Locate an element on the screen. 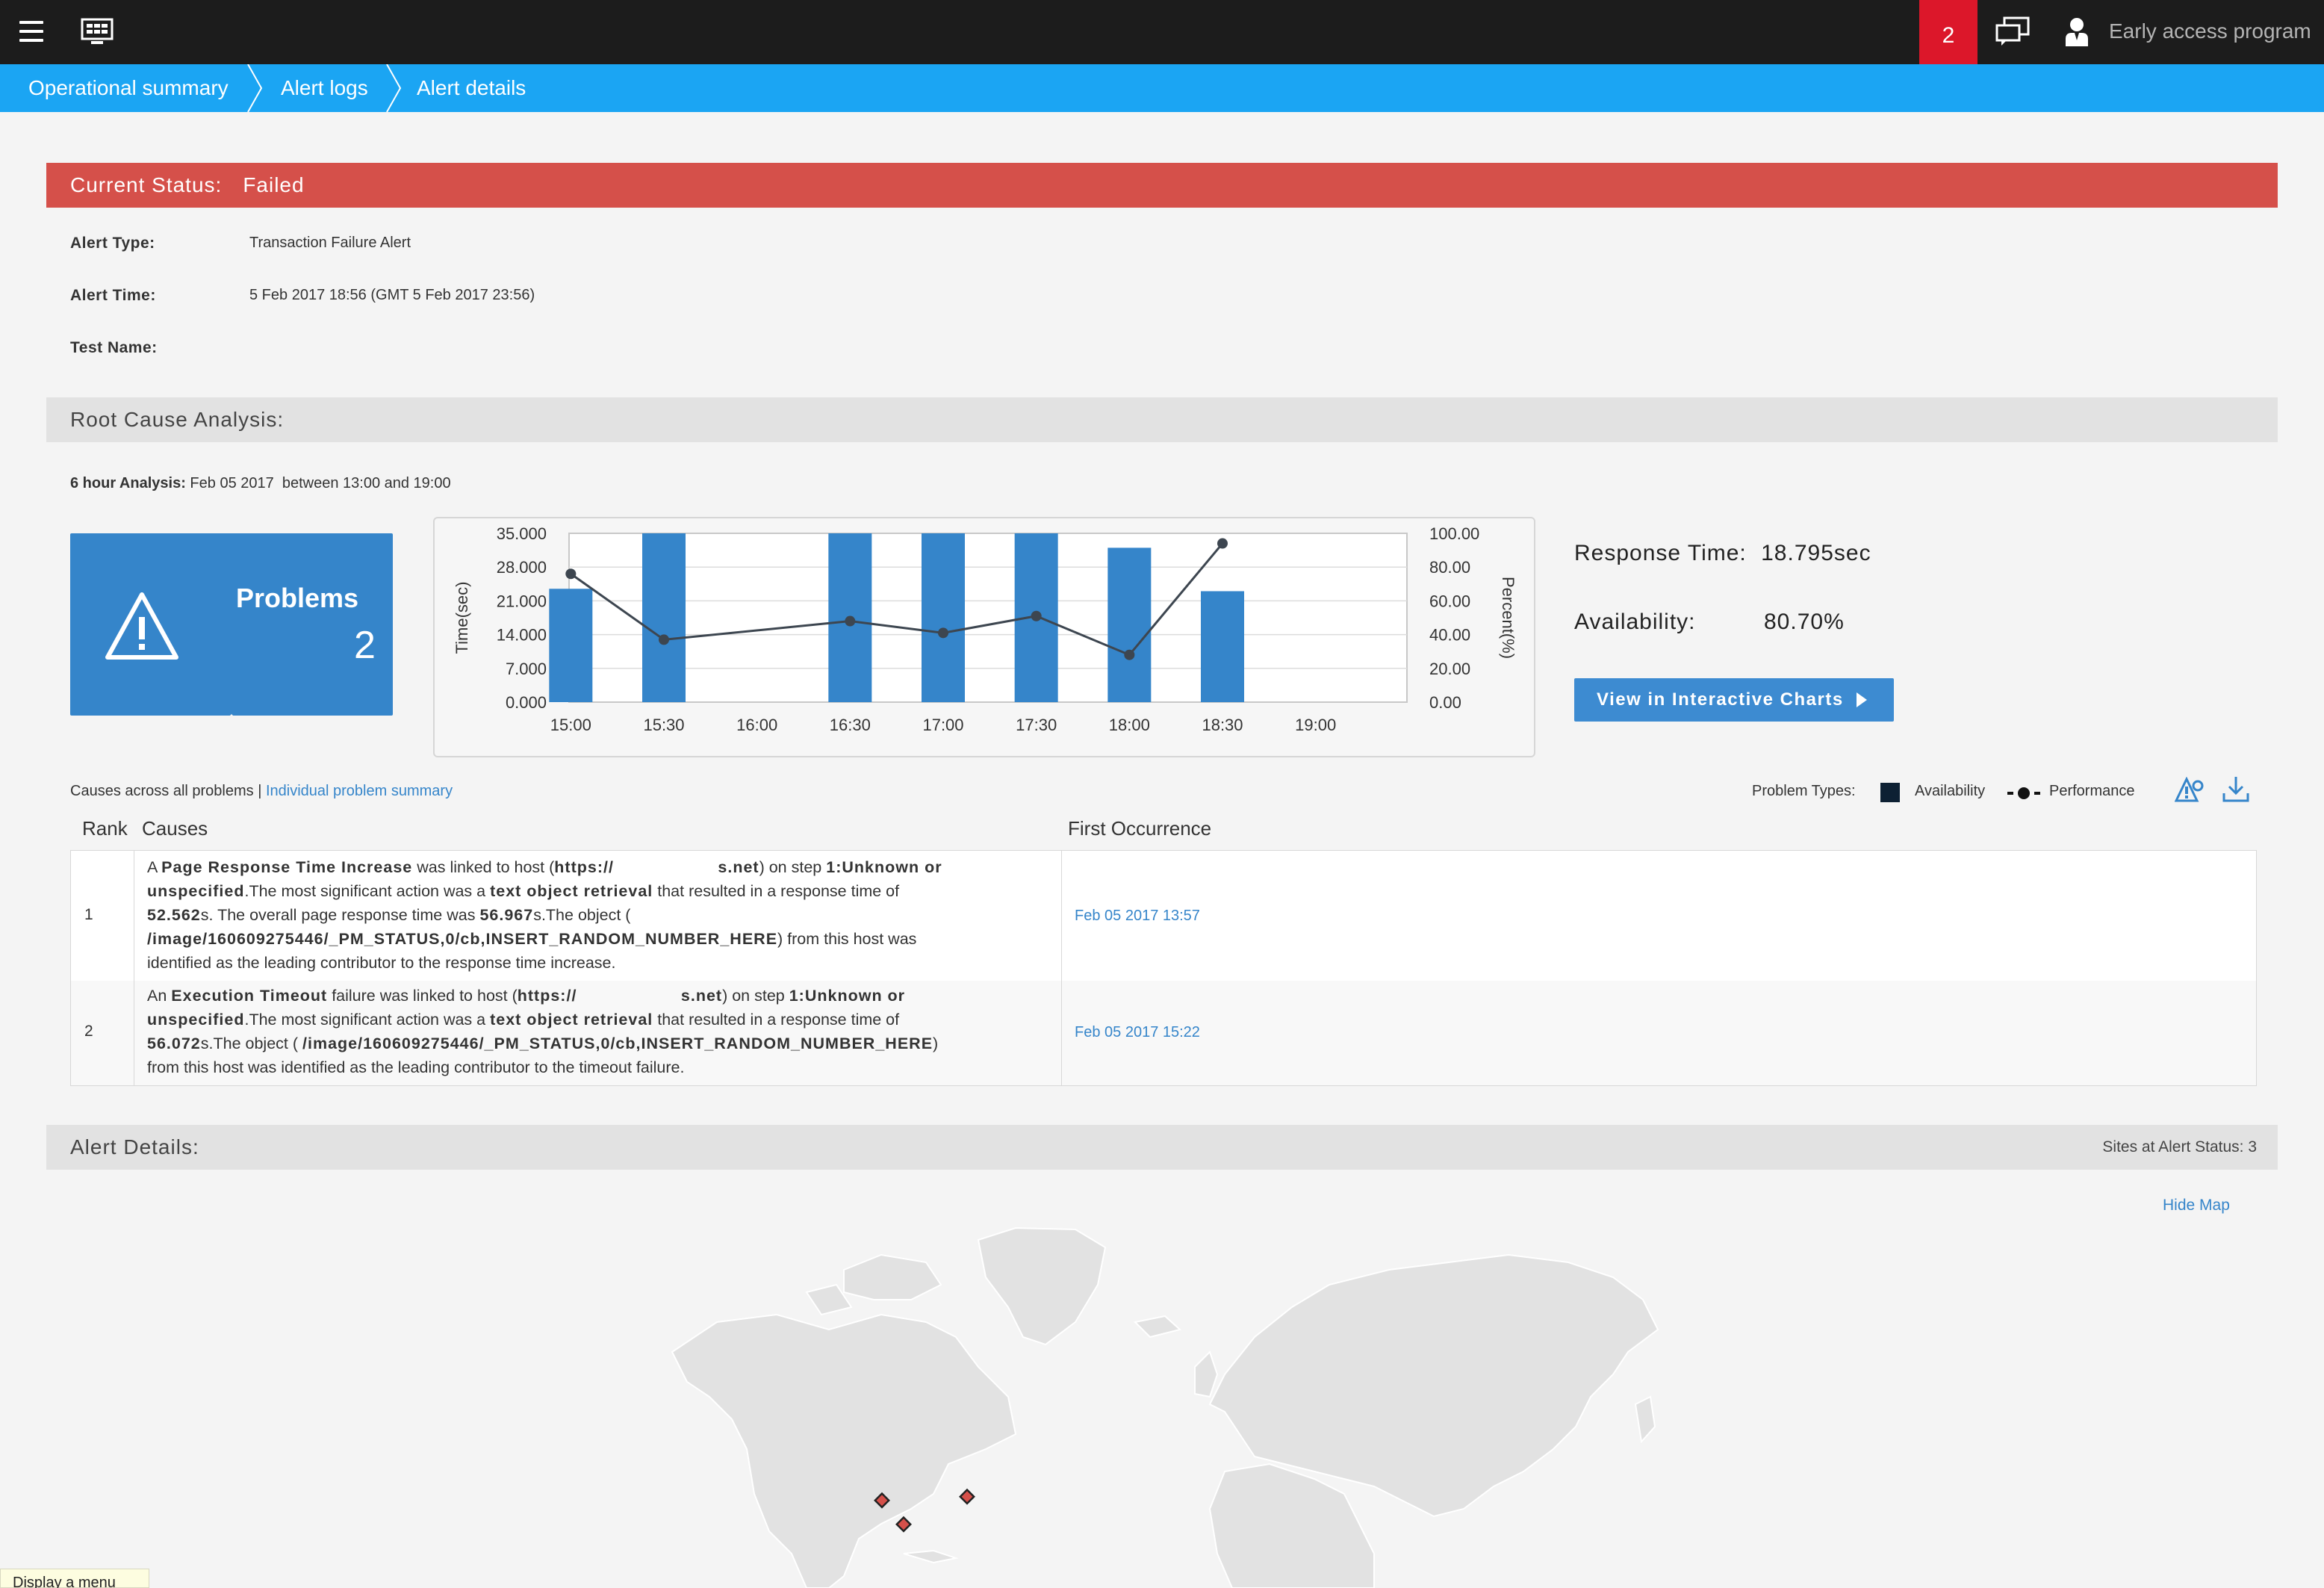 The width and height of the screenshot is (2324, 1588). x-tick-label: 19:00 is located at coordinates (1315, 725).